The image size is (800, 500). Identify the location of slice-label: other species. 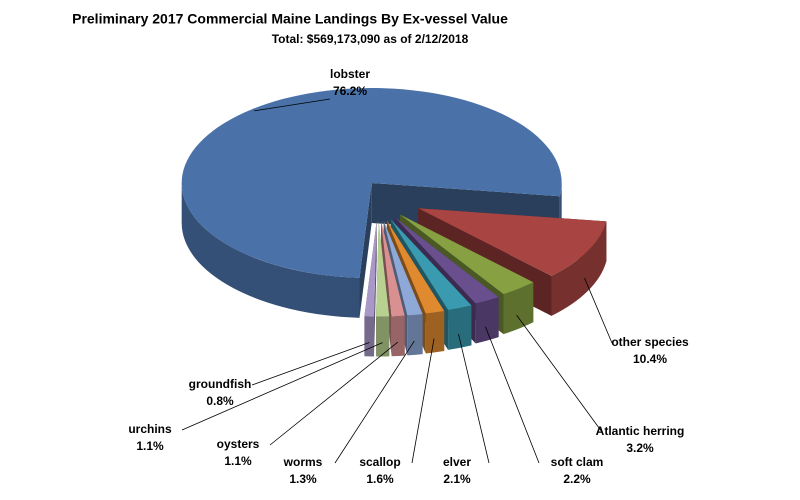
(650, 342).